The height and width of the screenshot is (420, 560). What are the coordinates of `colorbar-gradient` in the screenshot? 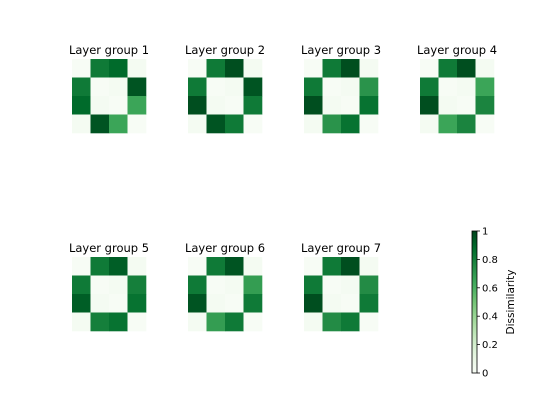 It's located at (474, 302).